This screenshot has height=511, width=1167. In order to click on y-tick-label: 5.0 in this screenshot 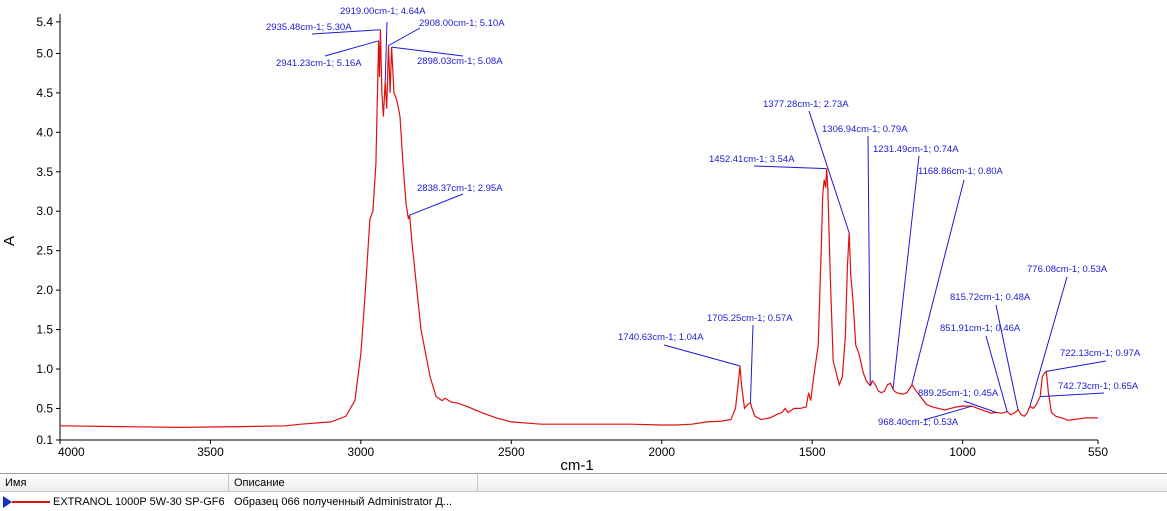, I will do `click(44, 53)`.